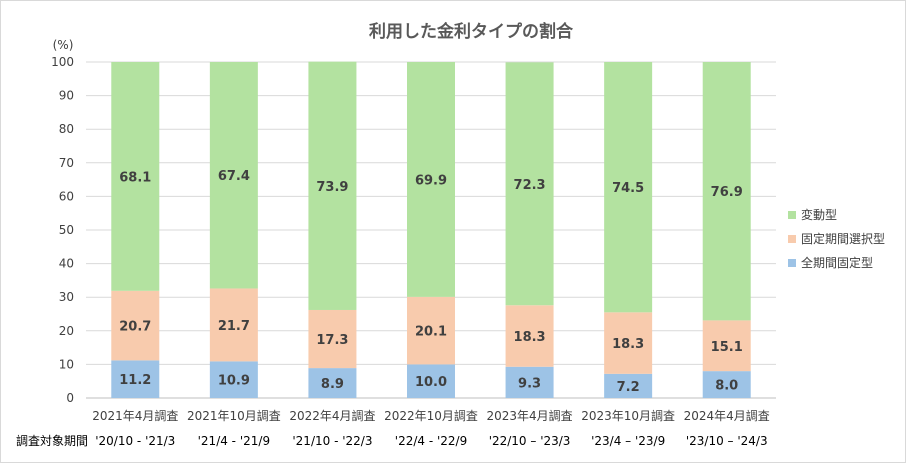 Image resolution: width=906 pixels, height=463 pixels. I want to click on data-label: 11.2, so click(135, 380).